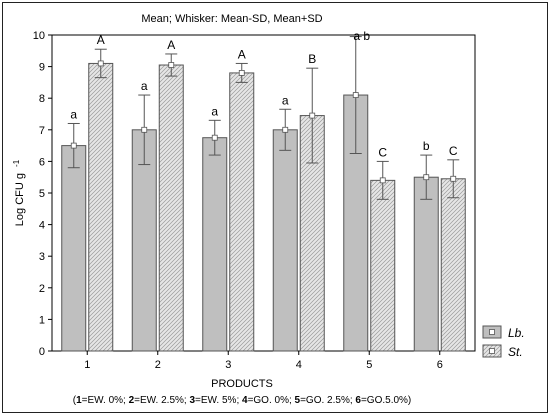 This screenshot has width=550, height=417. What do you see at coordinates (42, 162) in the screenshot?
I see `y-tick-label: 6` at bounding box center [42, 162].